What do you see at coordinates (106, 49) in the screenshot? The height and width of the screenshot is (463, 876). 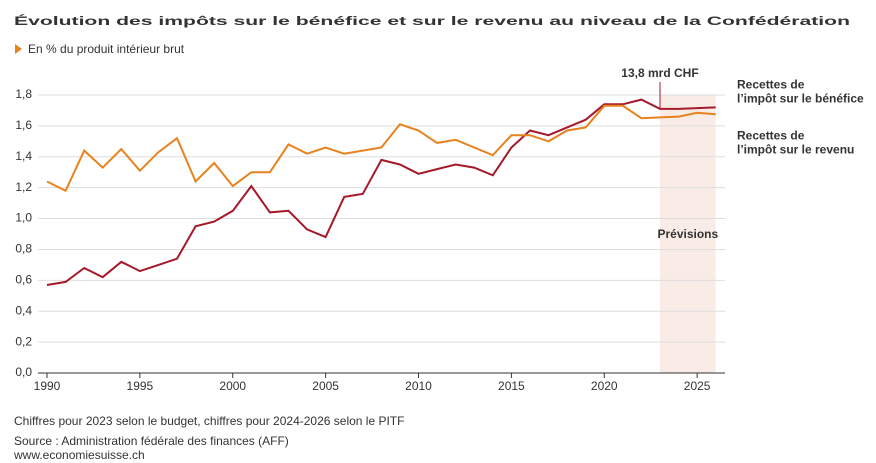 I see `chart-subtitle: En % du produit intérieur brut` at bounding box center [106, 49].